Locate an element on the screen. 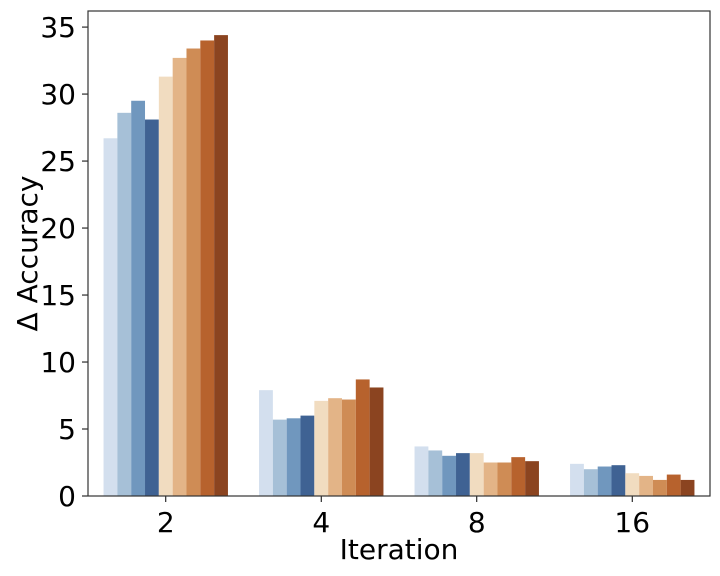 Image resolution: width=720 pixels, height=576 pixels. y-tick-label: 0 is located at coordinates (67, 496).